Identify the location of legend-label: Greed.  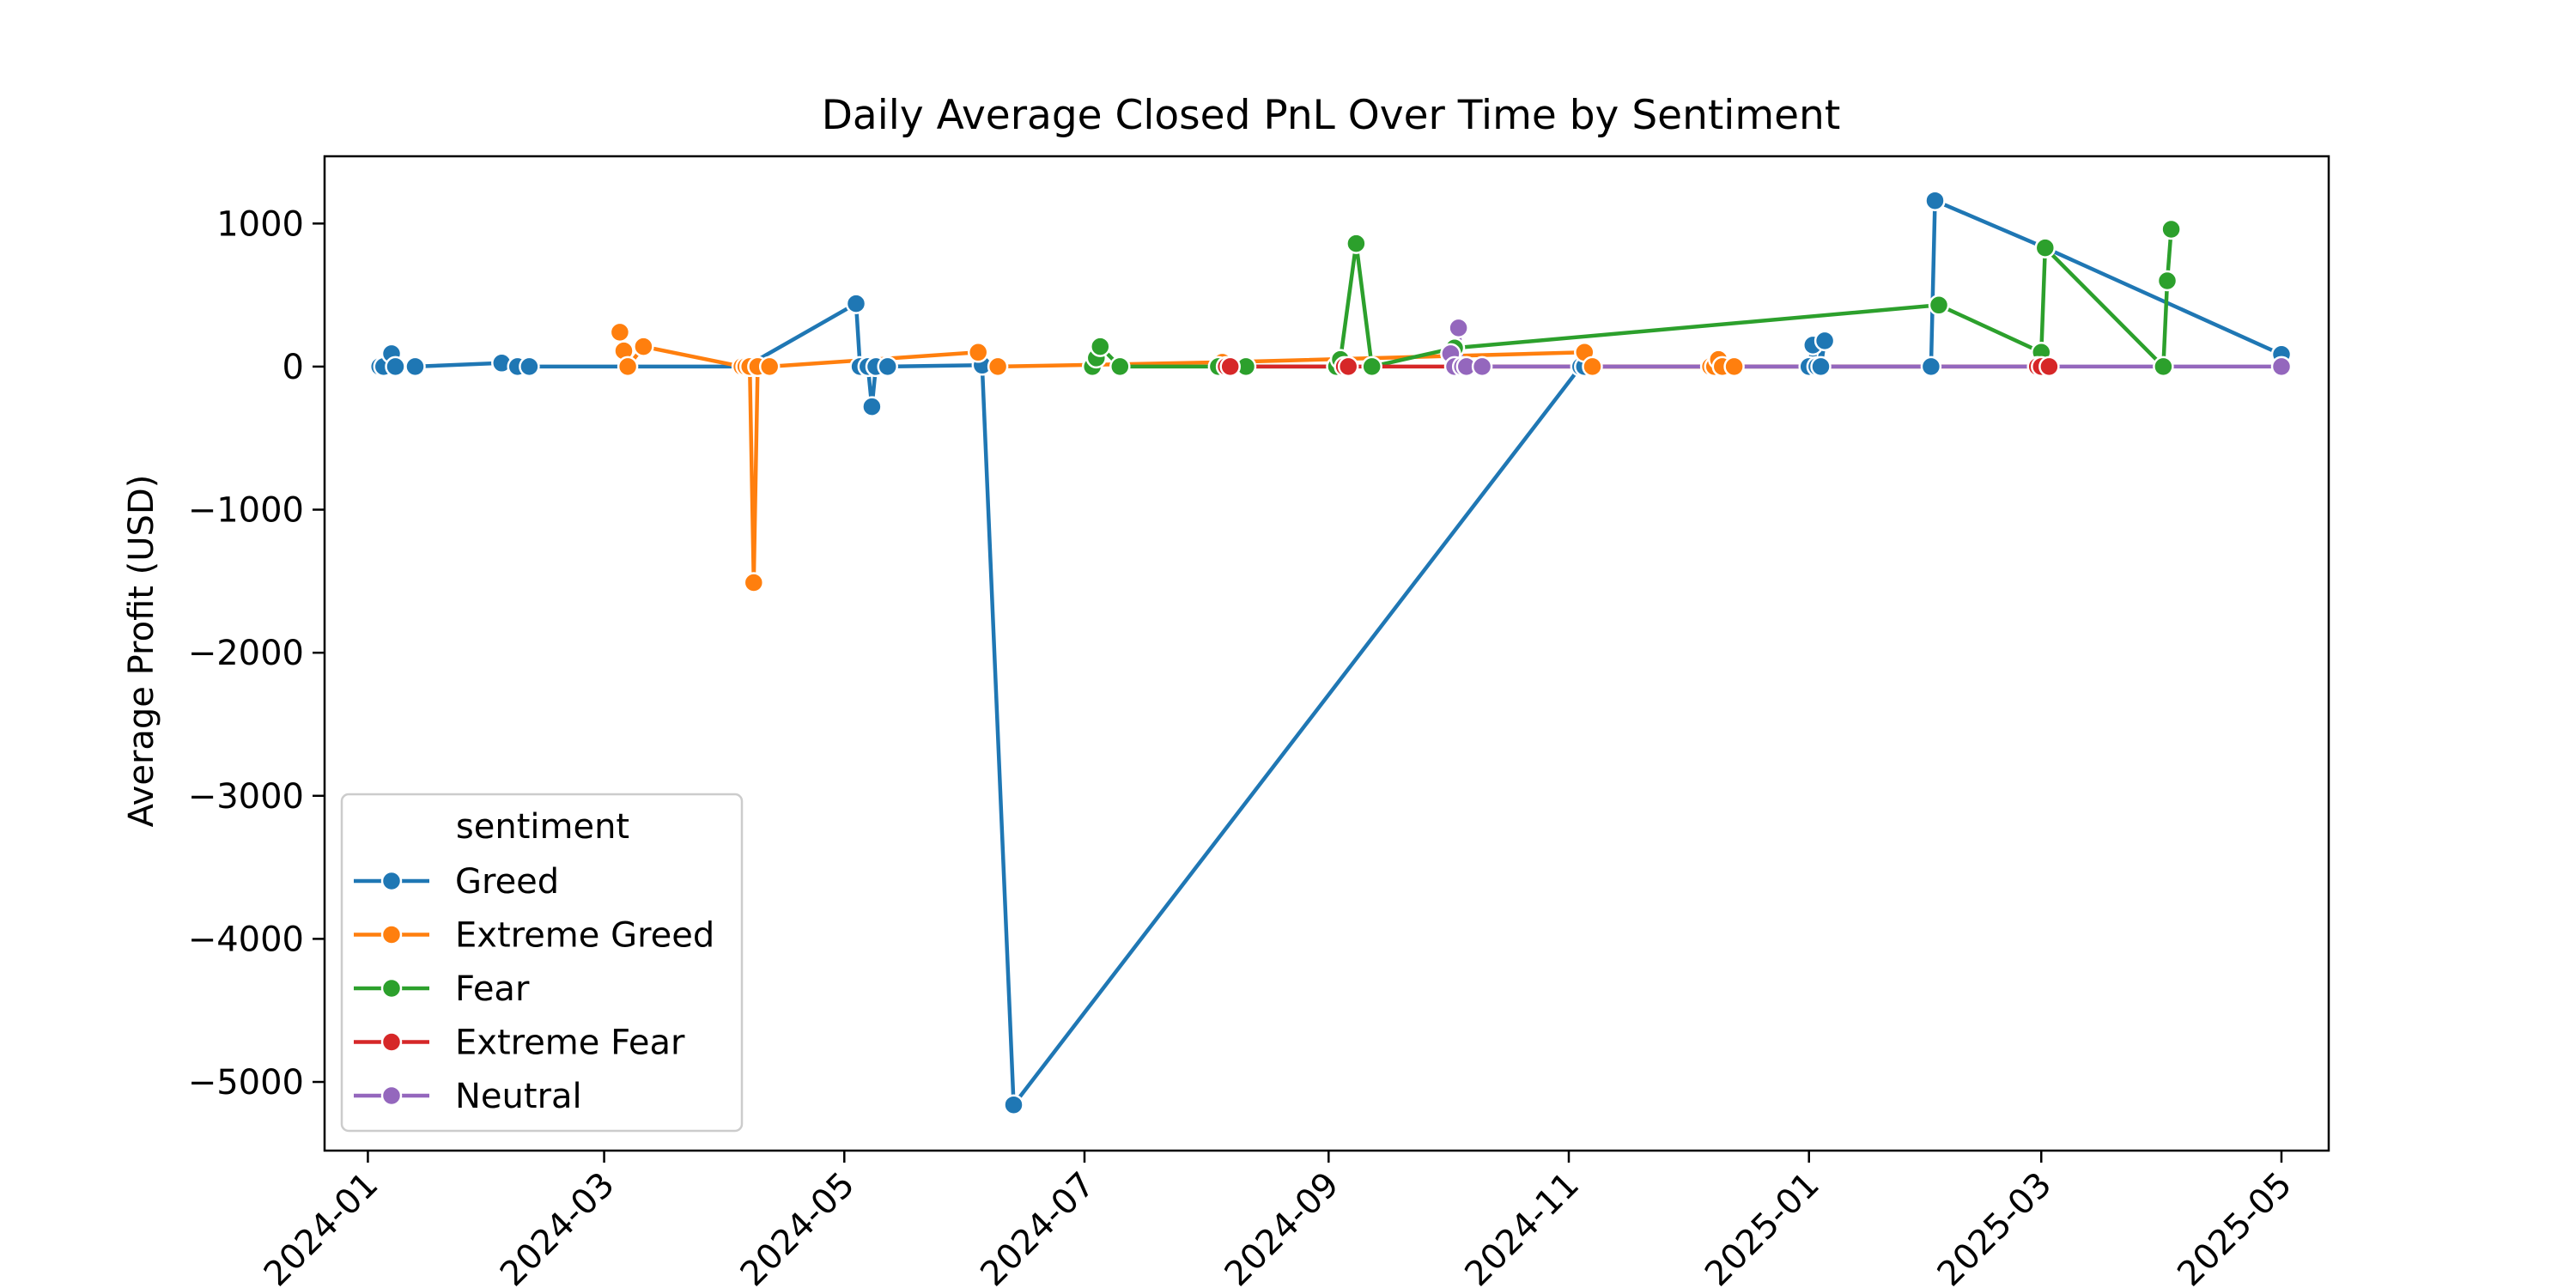
(507, 882).